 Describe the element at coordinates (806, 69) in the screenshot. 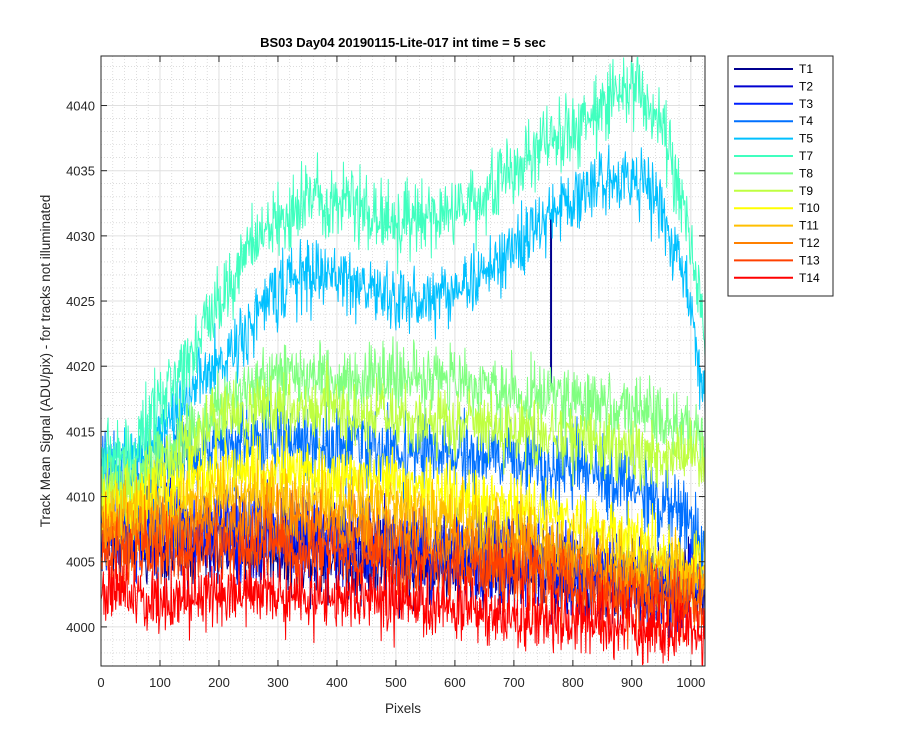

I see `legend-label-t1: T1` at that location.